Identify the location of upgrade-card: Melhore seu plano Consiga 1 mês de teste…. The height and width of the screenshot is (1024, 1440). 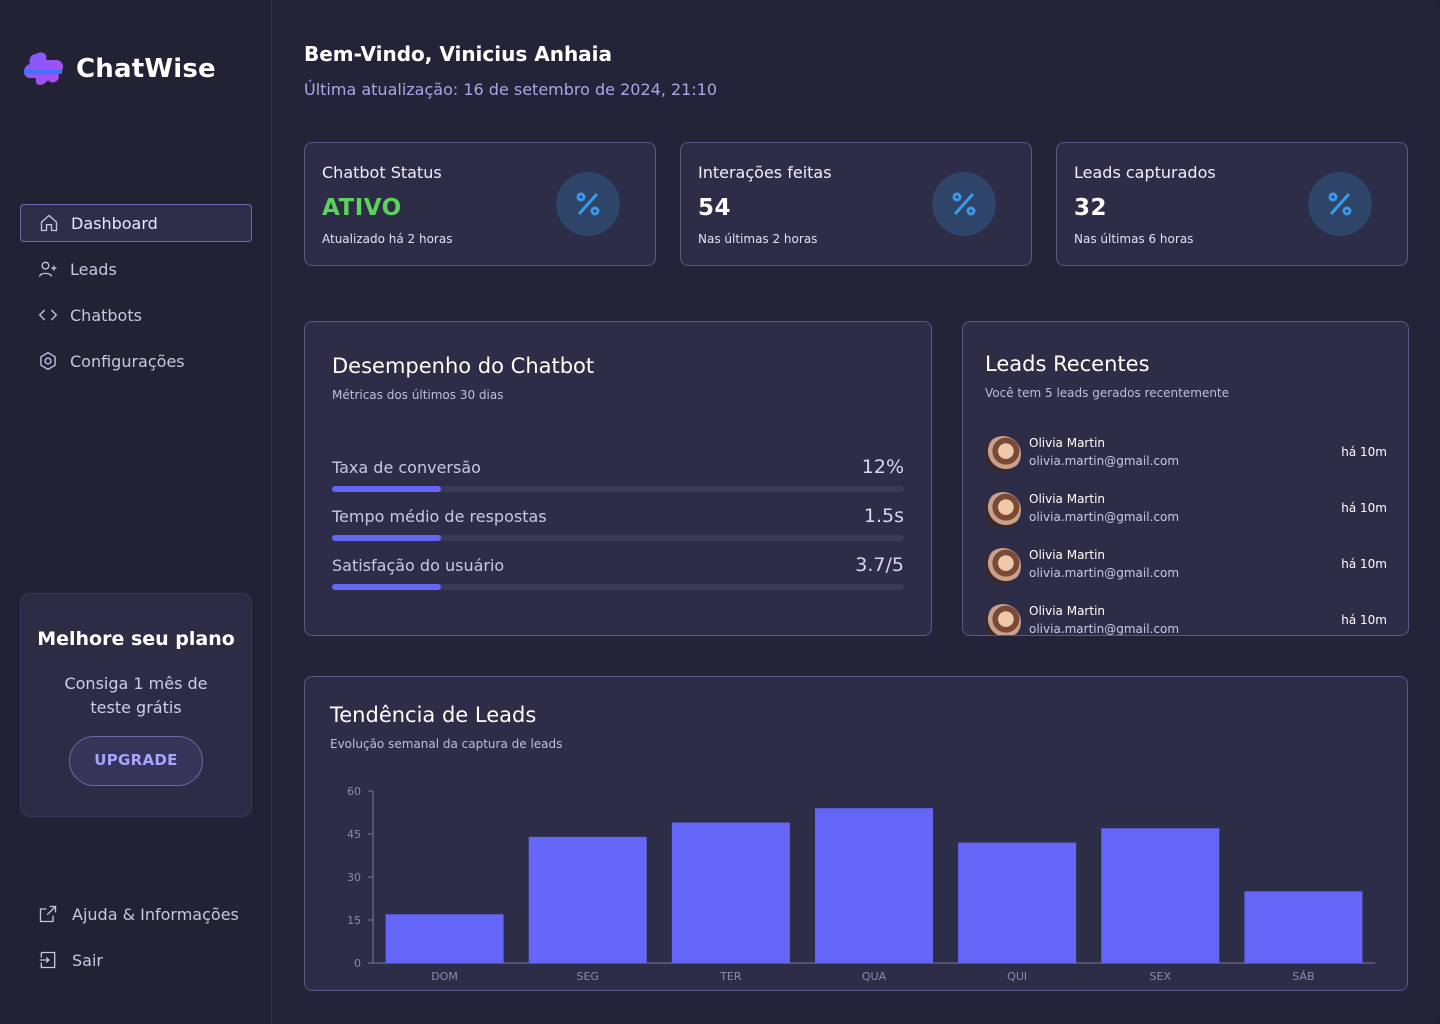
(136, 705).